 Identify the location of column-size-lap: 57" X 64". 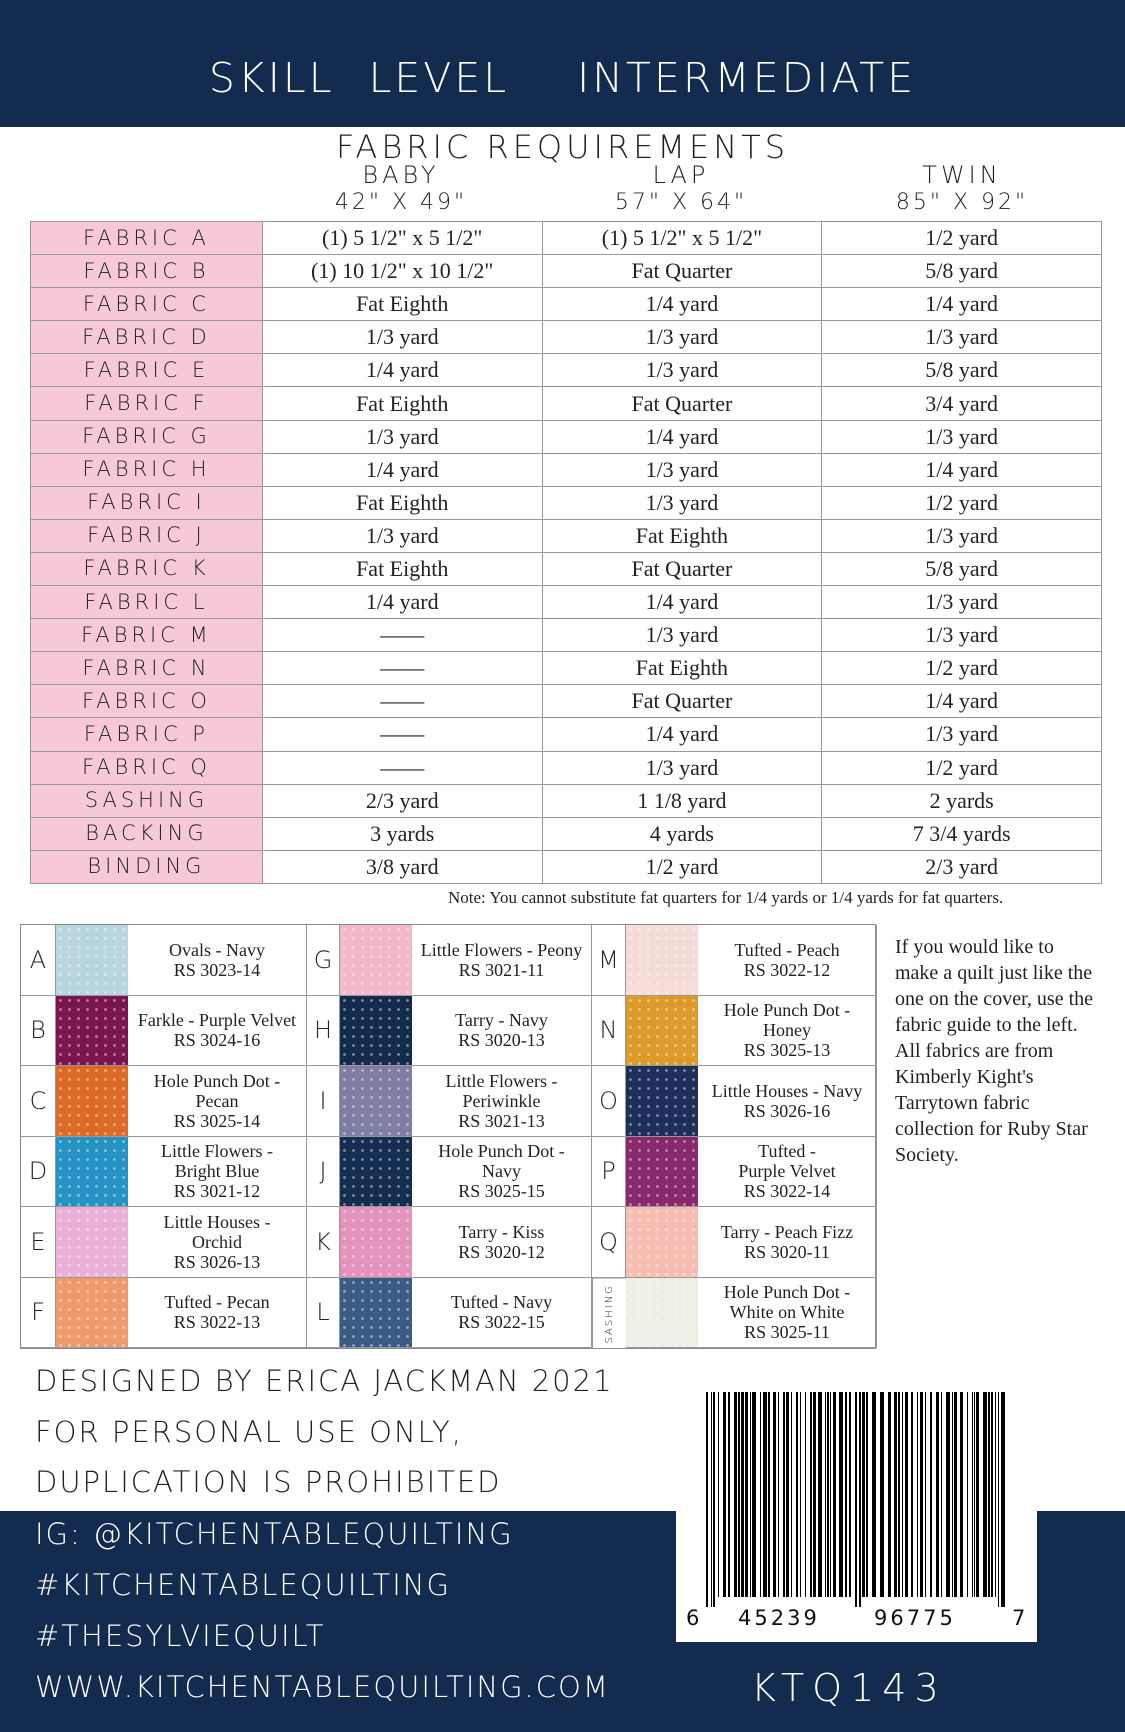
(681, 202).